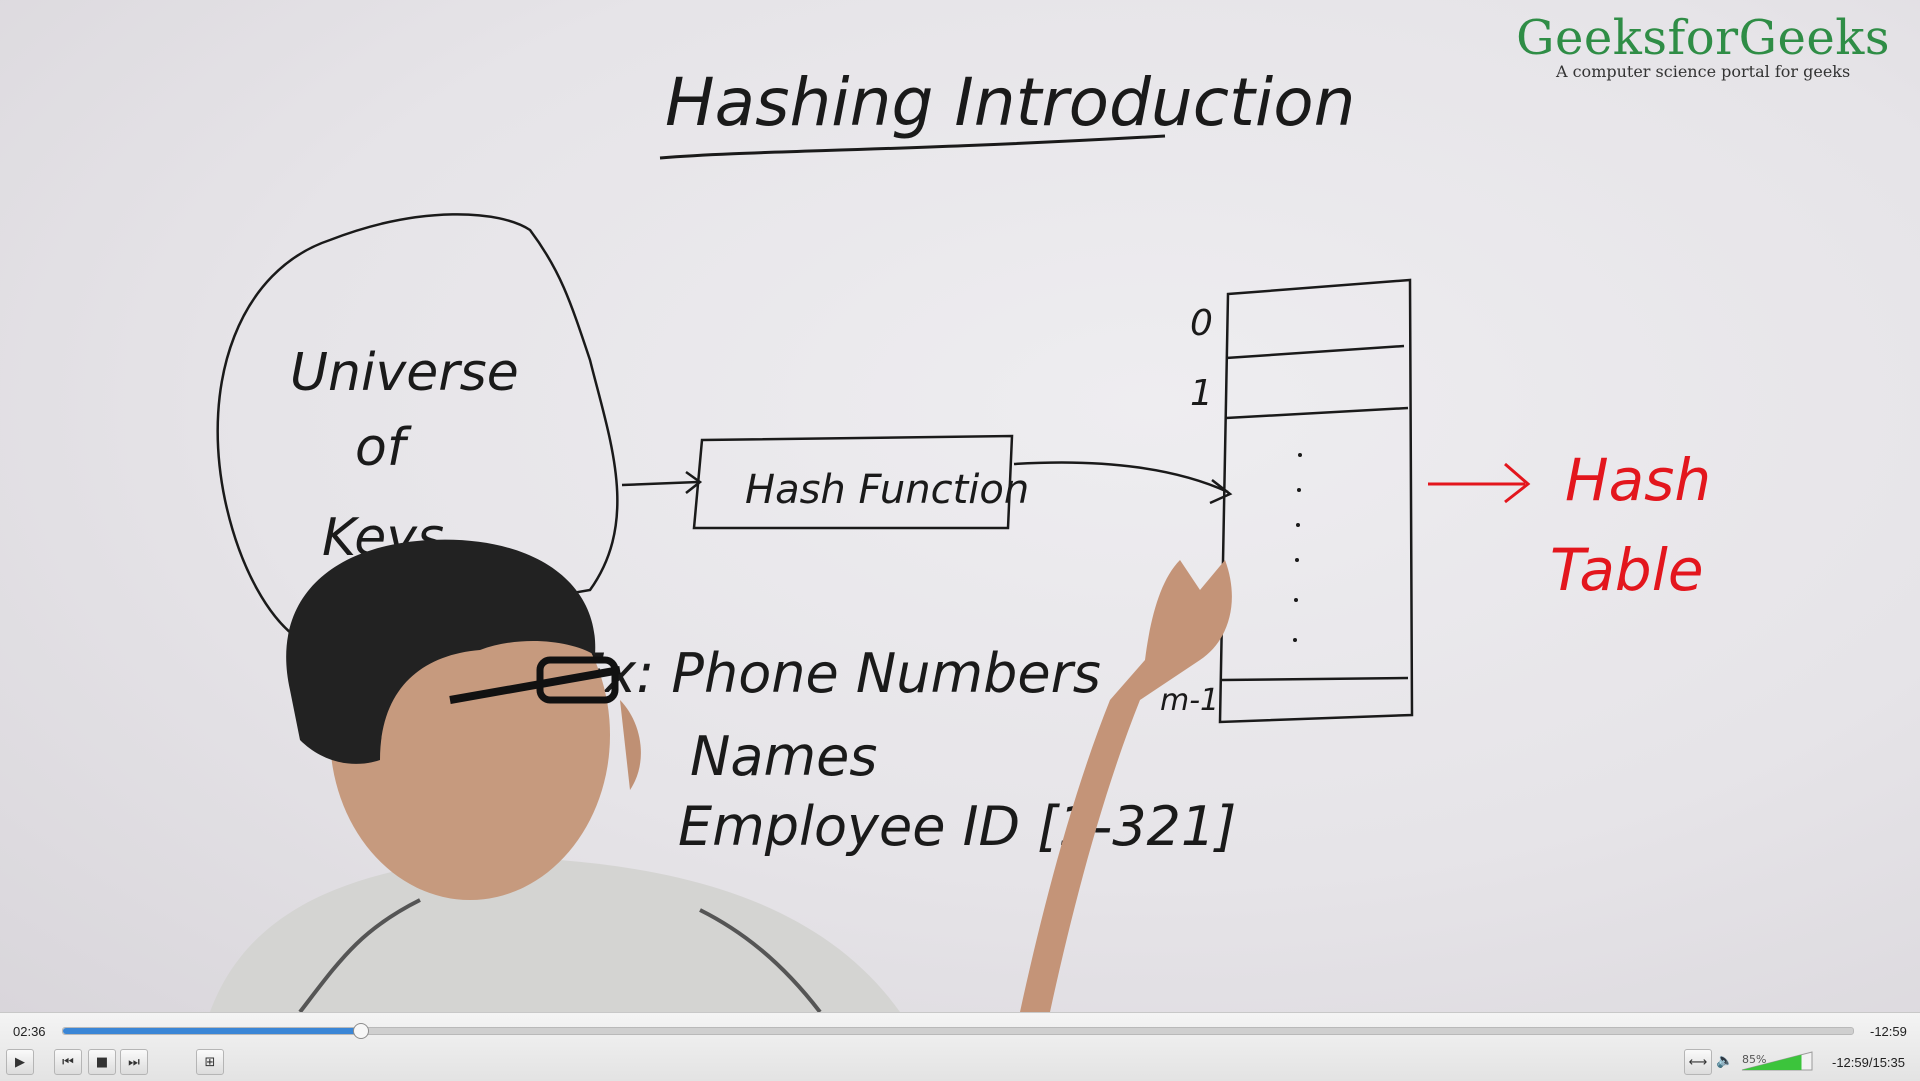 Image resolution: width=1920 pixels, height=1081 pixels. Describe the element at coordinates (1189, 700) in the screenshot. I see `table-index-last: m-1` at that location.